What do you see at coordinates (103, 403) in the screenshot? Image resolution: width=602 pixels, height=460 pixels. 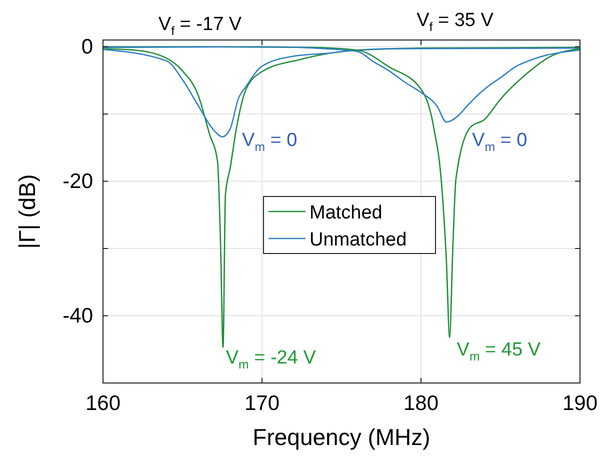 I see `x-tick-label: 160` at bounding box center [103, 403].